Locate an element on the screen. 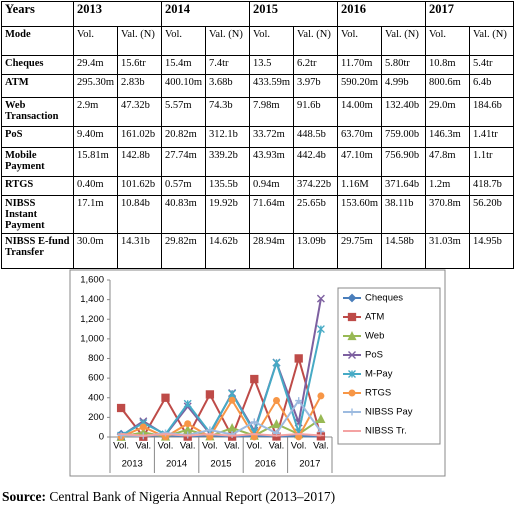  table-cell: 71.64m is located at coordinates (271, 214).